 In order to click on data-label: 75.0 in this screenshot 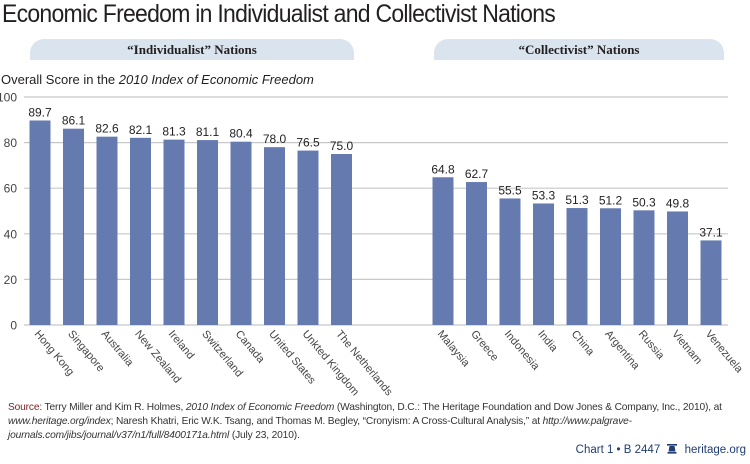, I will do `click(342, 146)`.